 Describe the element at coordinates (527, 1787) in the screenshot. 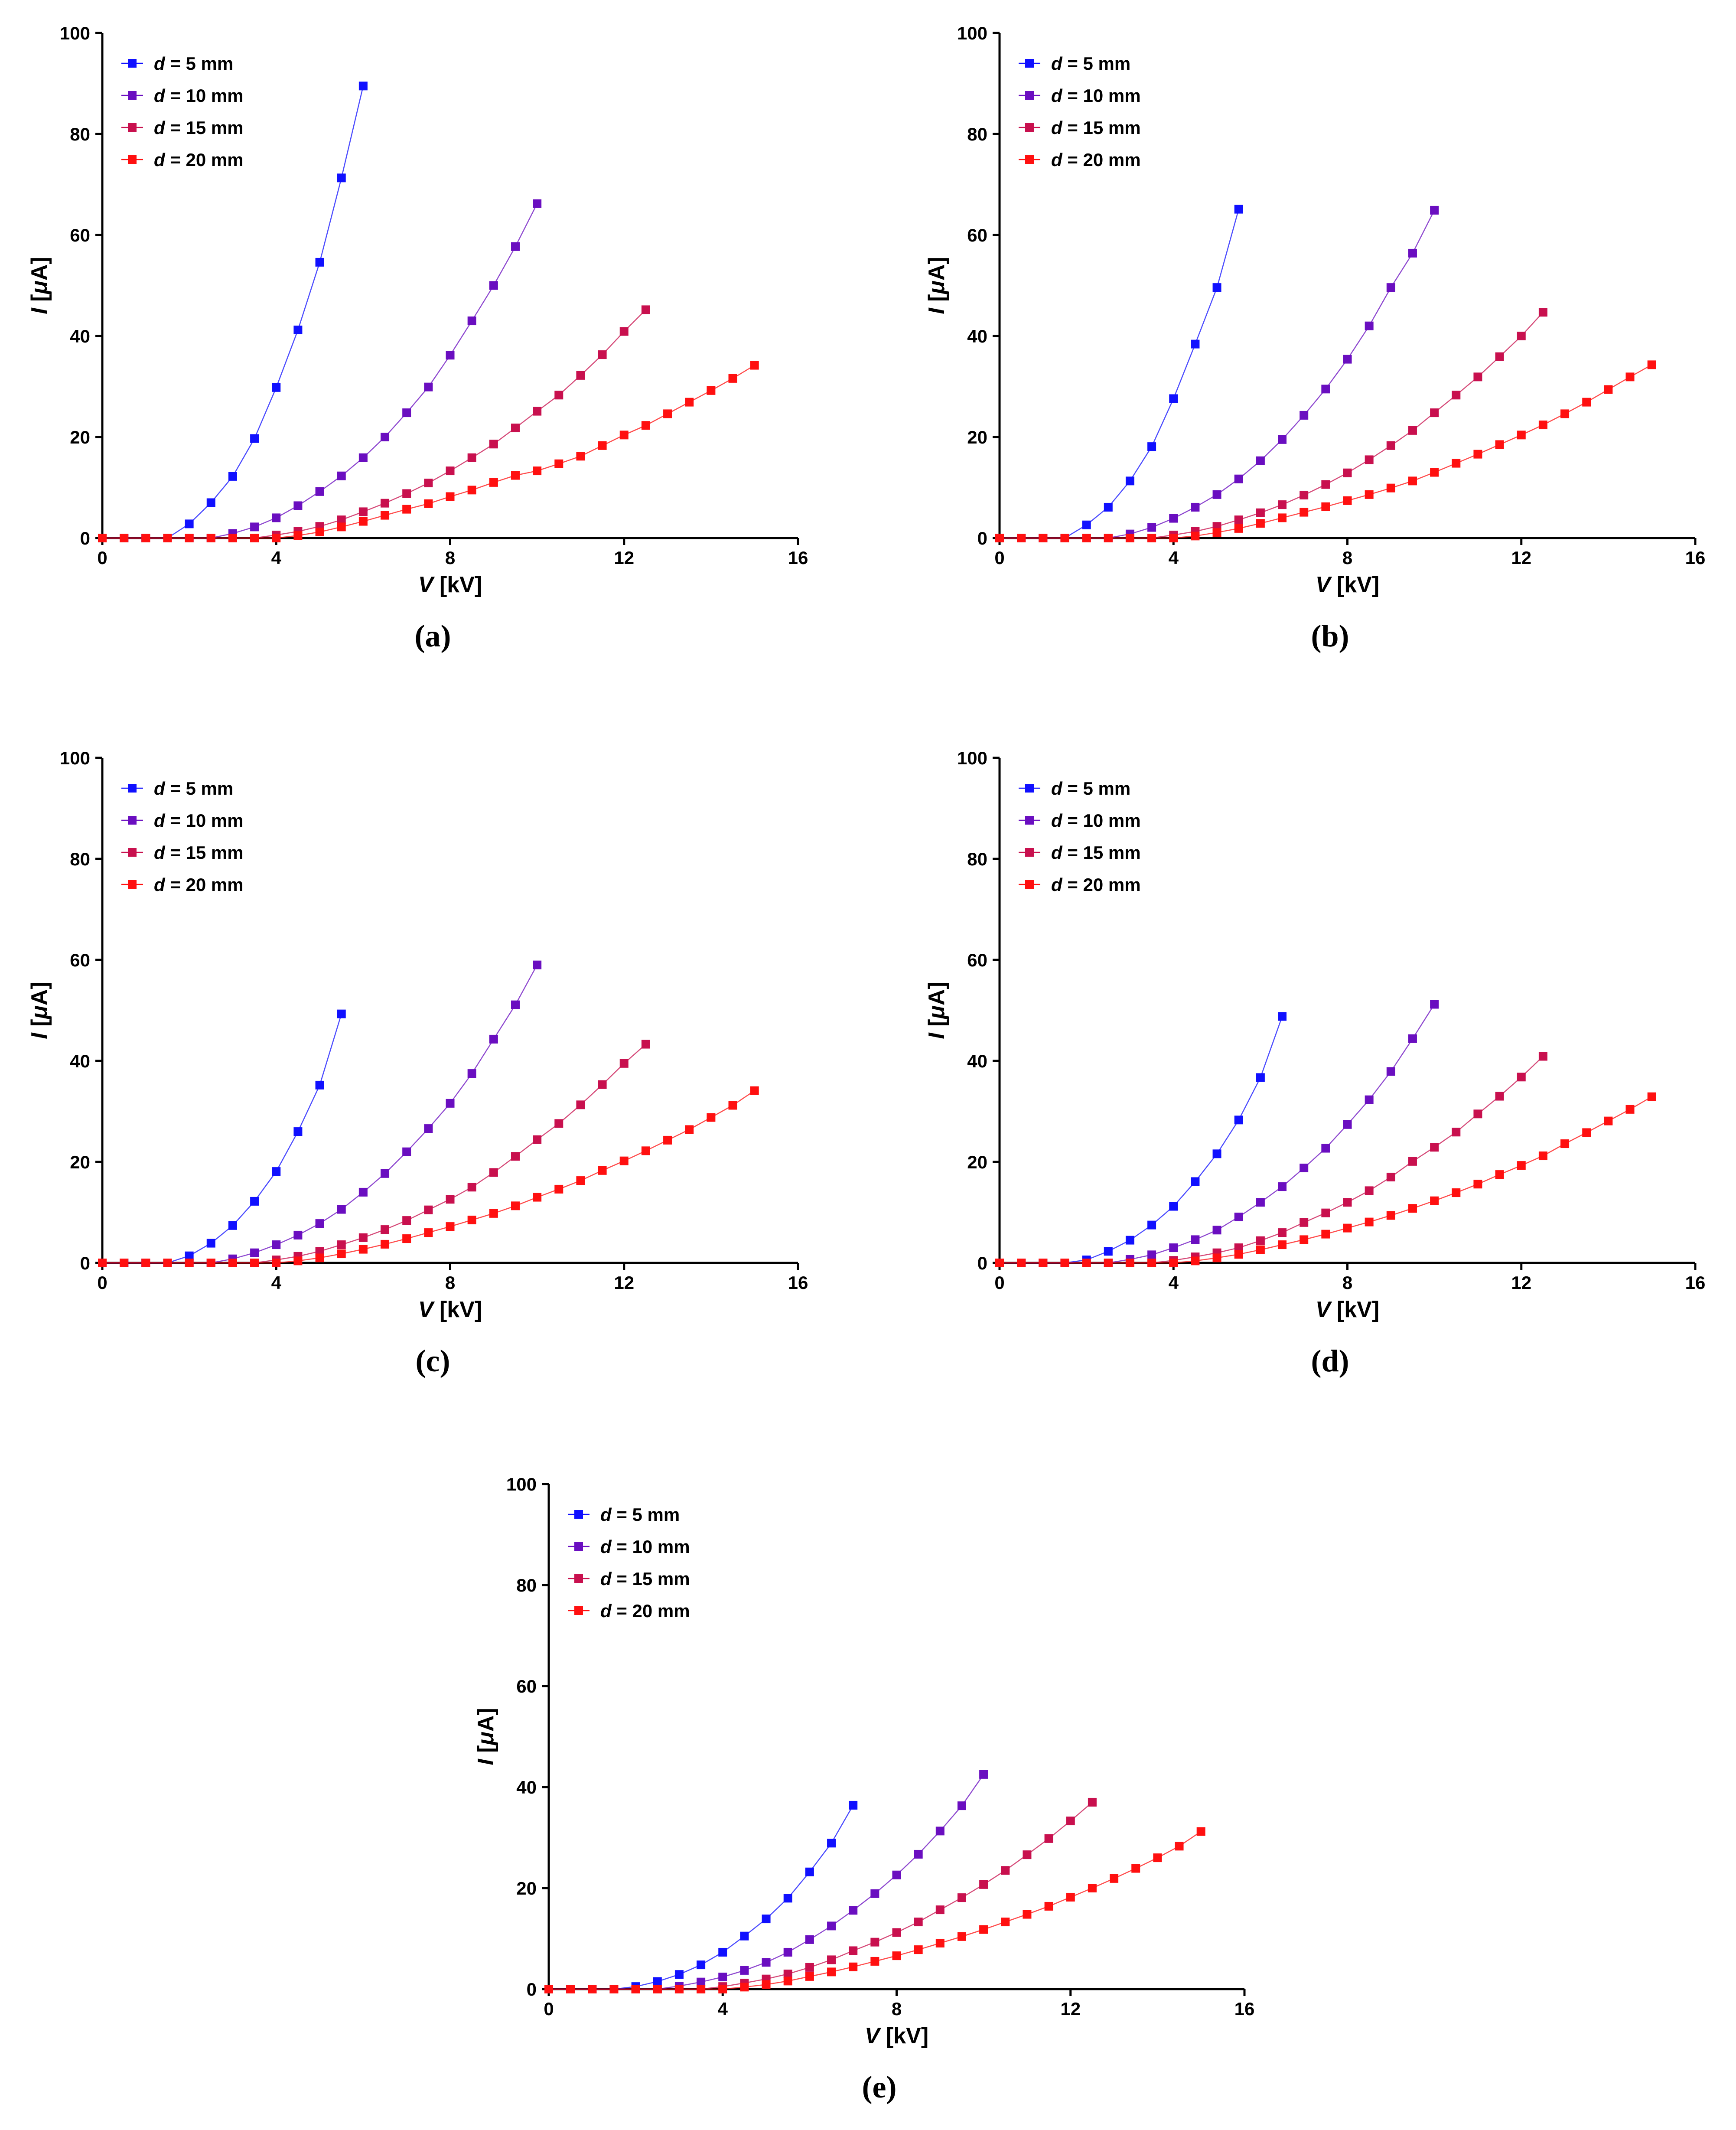

I see `y-tick-label: 40` at that location.